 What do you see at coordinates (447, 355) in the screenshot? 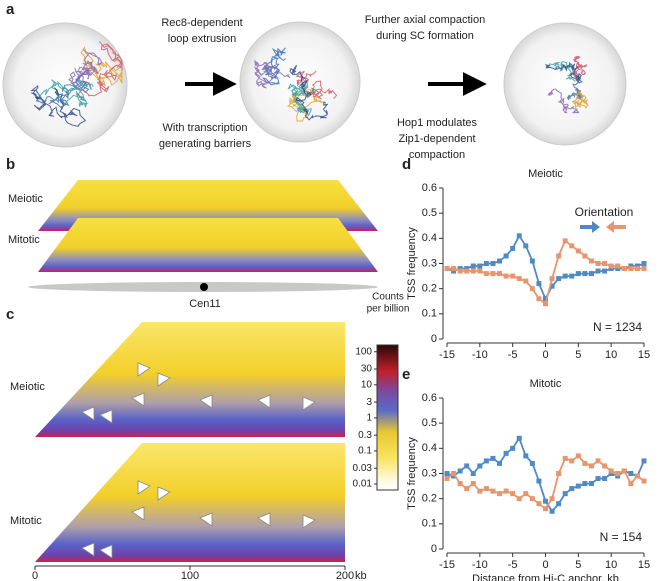
I see `x-tick-label: -15` at bounding box center [447, 355].